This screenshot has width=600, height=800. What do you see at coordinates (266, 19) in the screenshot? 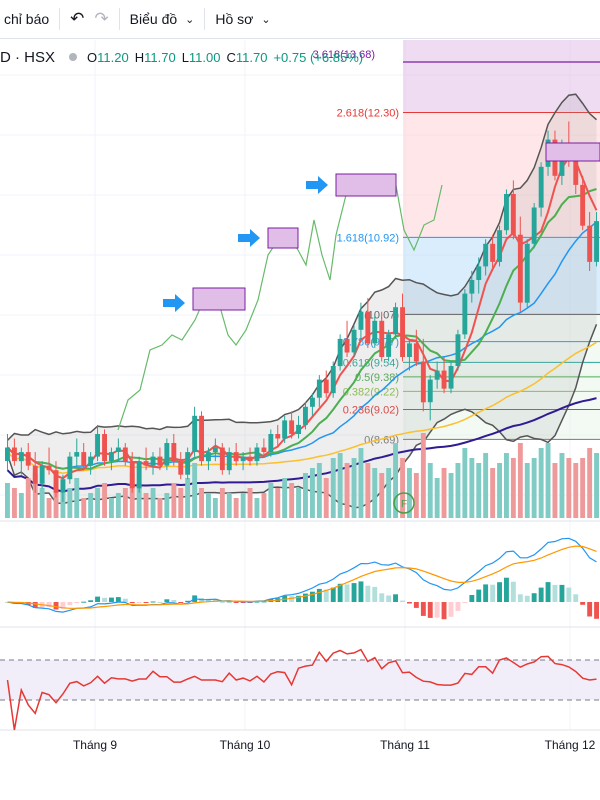
I see `chevron-down-icon: ⌄` at bounding box center [266, 19].